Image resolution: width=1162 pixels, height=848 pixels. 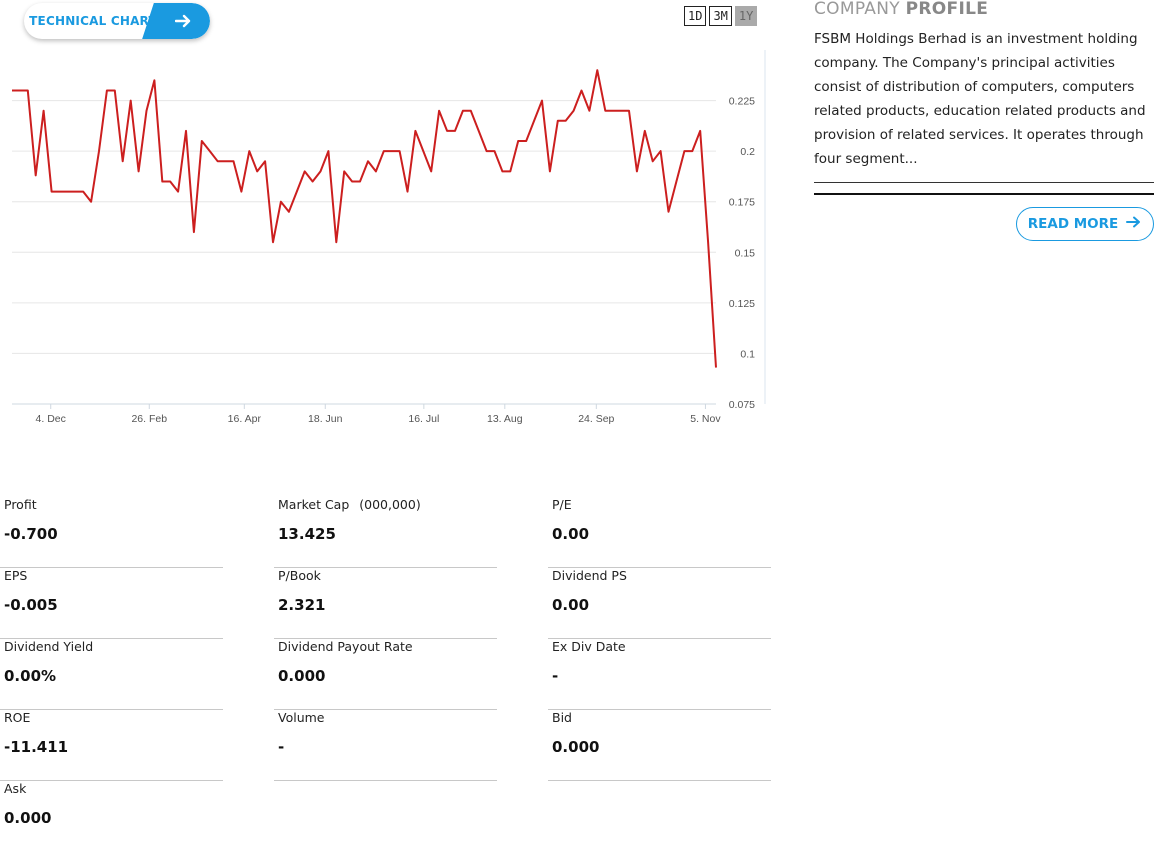 I want to click on metric-pe: P/E 0.00, so click(x=659, y=532).